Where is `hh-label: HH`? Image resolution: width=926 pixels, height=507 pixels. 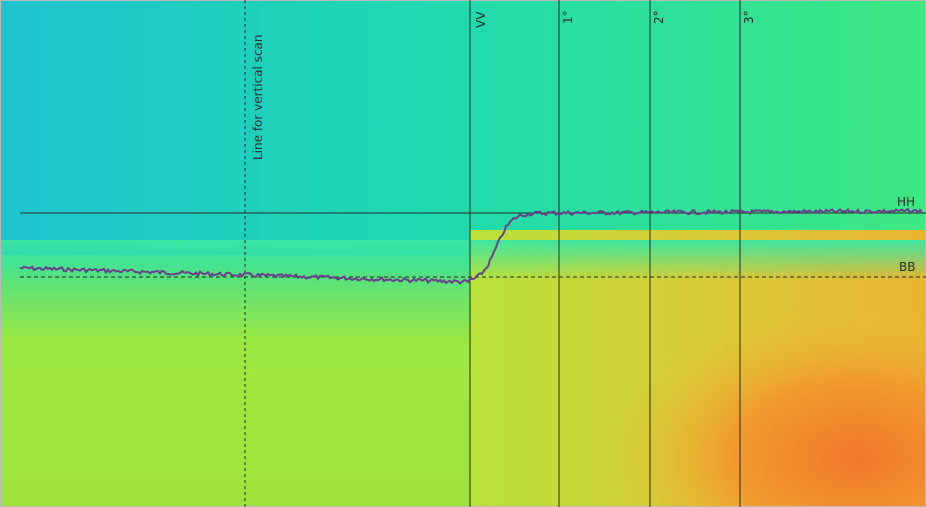 hh-label: HH is located at coordinates (906, 202).